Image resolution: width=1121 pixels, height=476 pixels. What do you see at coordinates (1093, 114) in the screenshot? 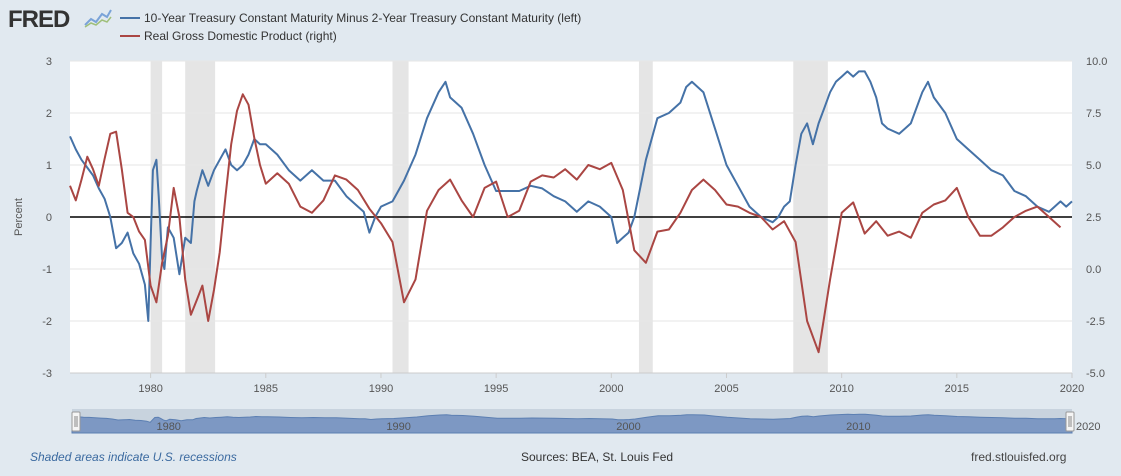
I see `right-tick-label: 7.5` at bounding box center [1093, 114].